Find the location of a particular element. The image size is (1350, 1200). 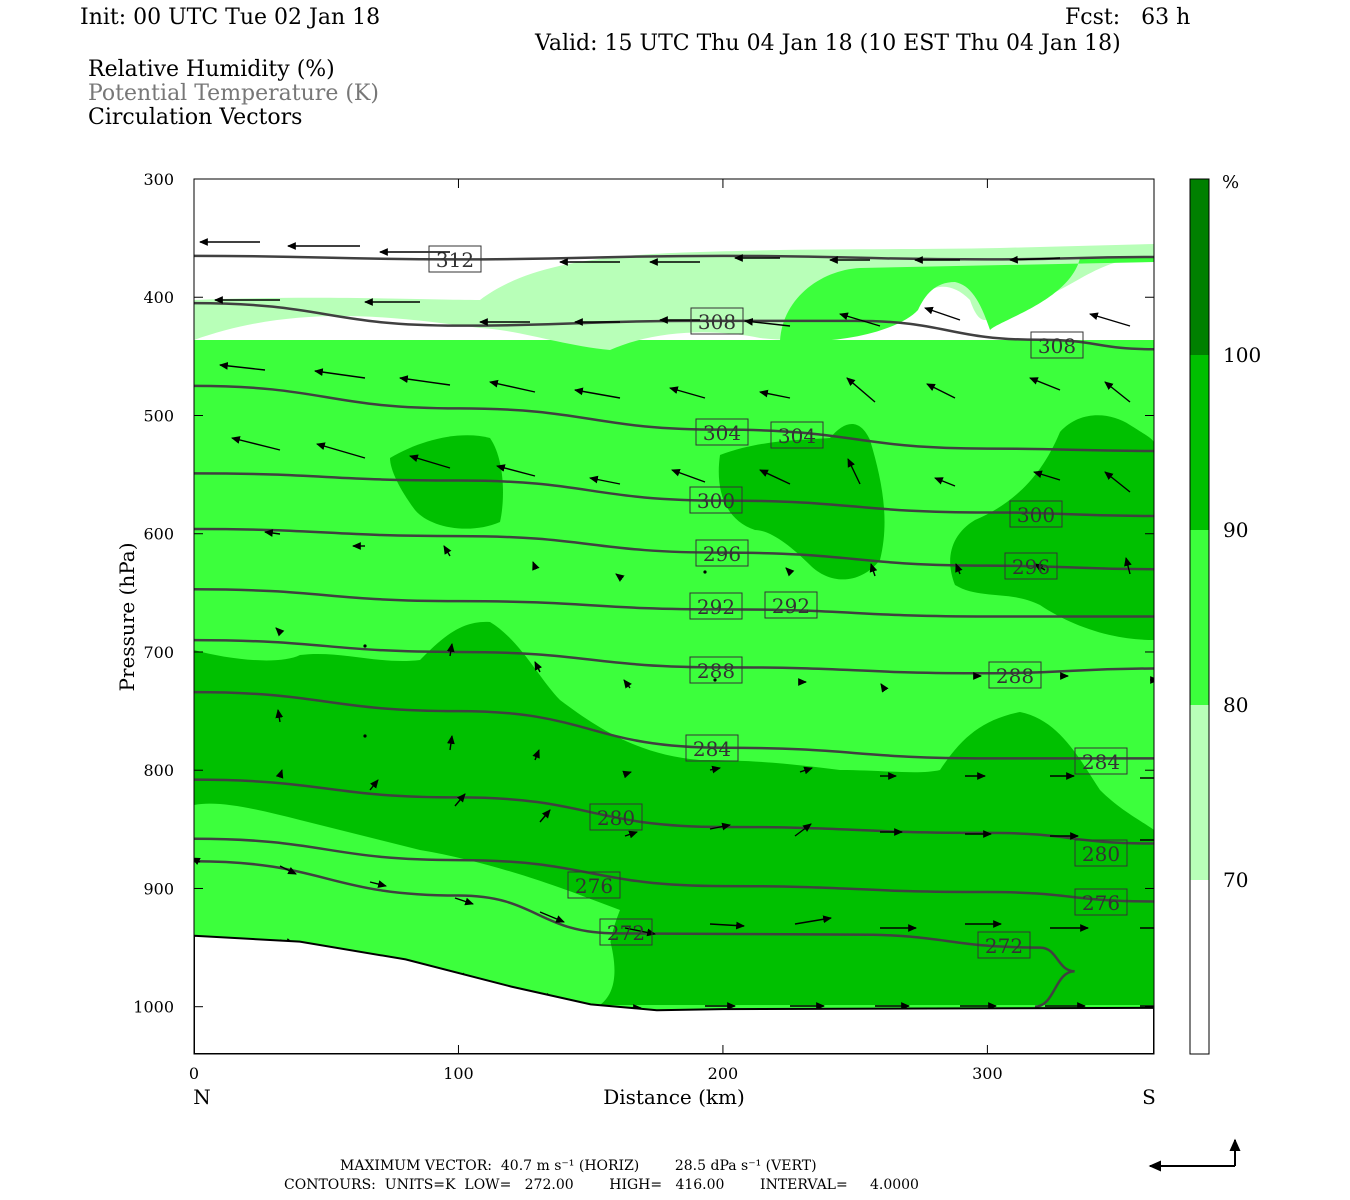

y-tick-label: 1000 is located at coordinates (153, 1007).